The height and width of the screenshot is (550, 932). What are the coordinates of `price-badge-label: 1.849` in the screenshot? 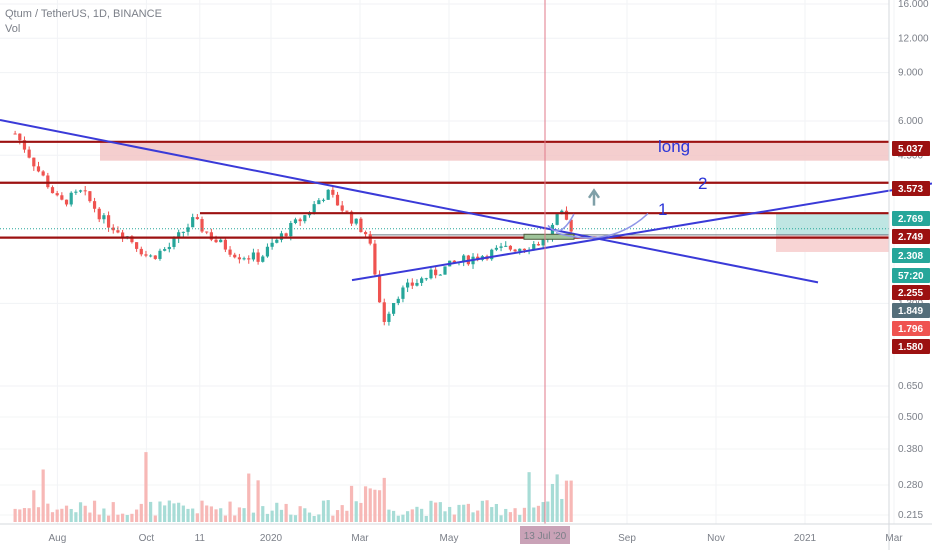 It's located at (910, 311).